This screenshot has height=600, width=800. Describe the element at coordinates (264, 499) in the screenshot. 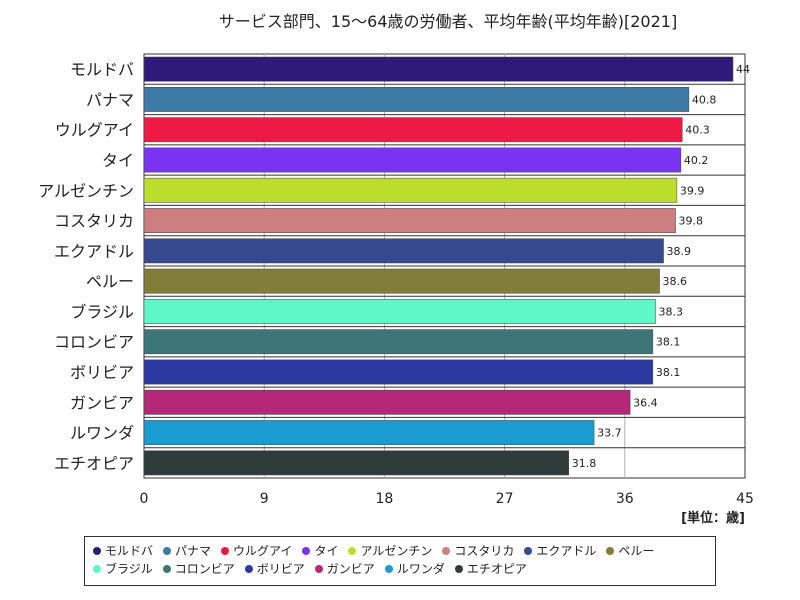

I see `x-tick-label: 9` at that location.